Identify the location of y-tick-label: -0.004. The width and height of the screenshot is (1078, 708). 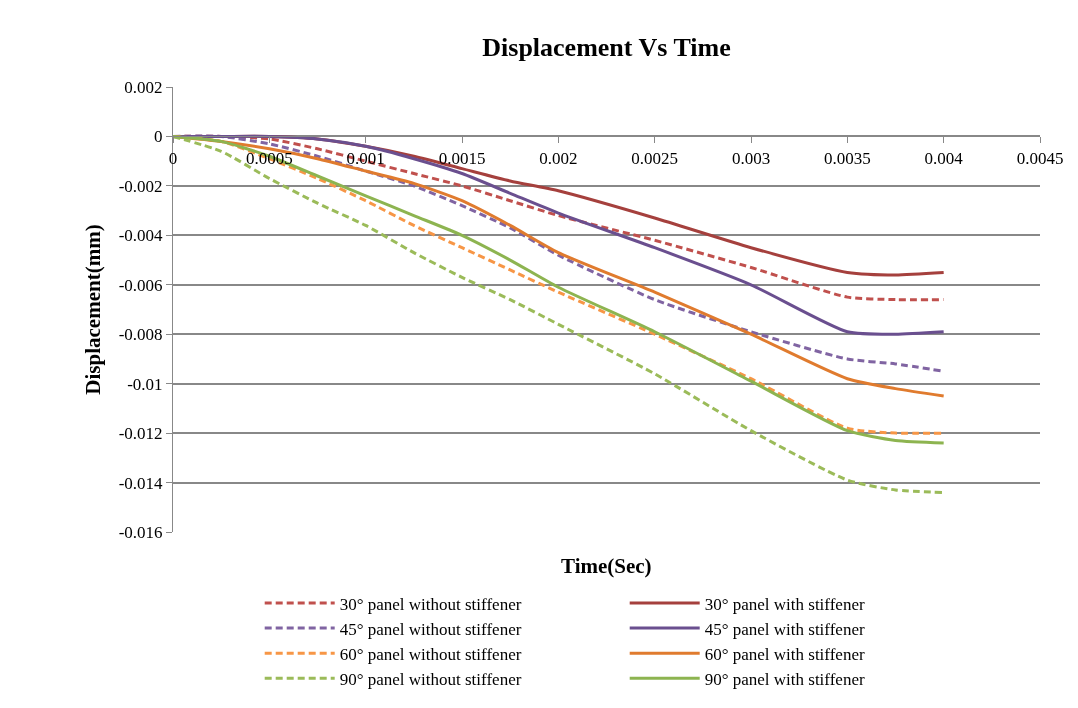
(141, 236).